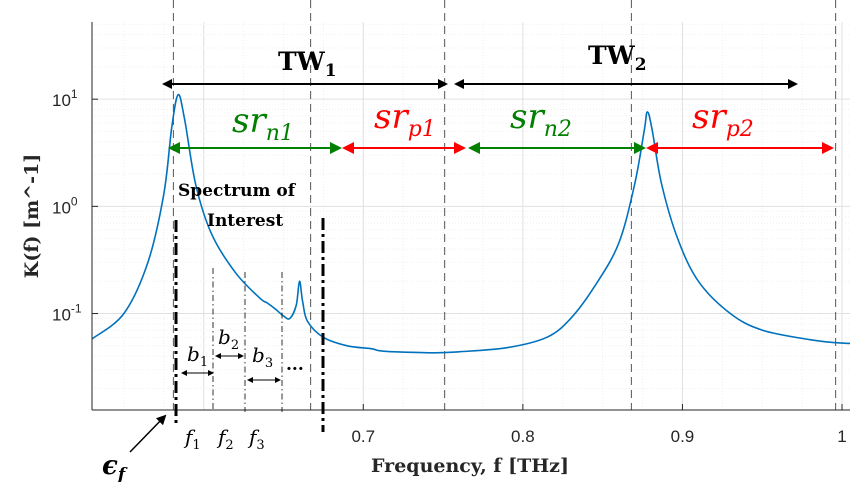 The image size is (851, 482). I want to click on epsilon-label: ϵf, so click(115, 466).